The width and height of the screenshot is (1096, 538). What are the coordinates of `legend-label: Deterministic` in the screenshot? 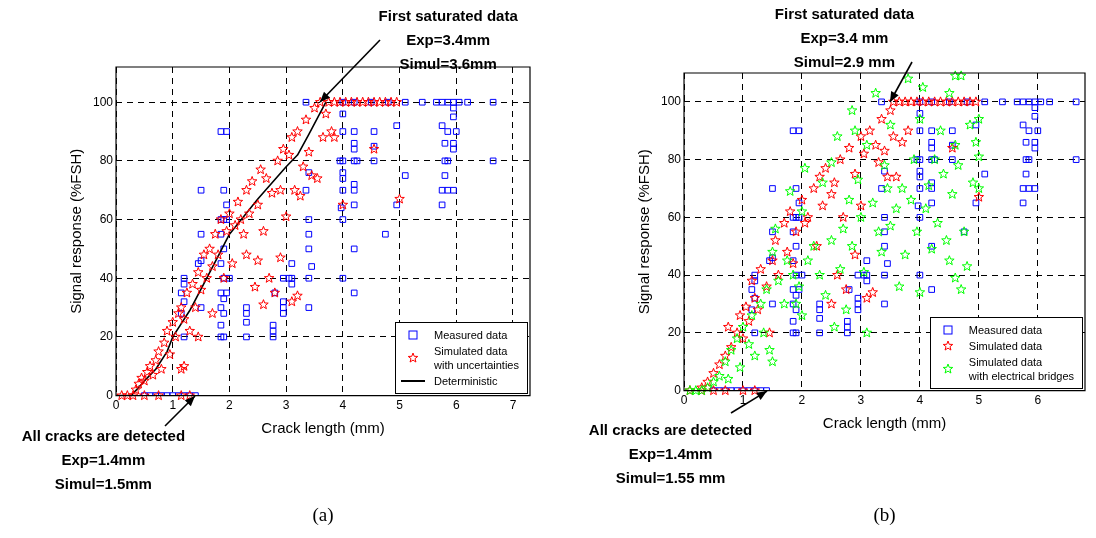 It's located at (466, 380).